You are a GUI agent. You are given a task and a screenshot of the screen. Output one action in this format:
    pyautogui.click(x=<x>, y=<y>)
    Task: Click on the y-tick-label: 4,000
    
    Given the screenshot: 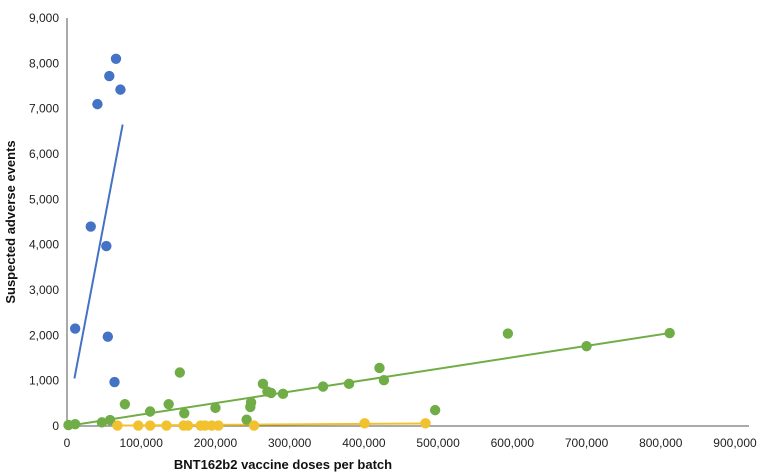 What is the action you would take?
    pyautogui.click(x=44, y=245)
    